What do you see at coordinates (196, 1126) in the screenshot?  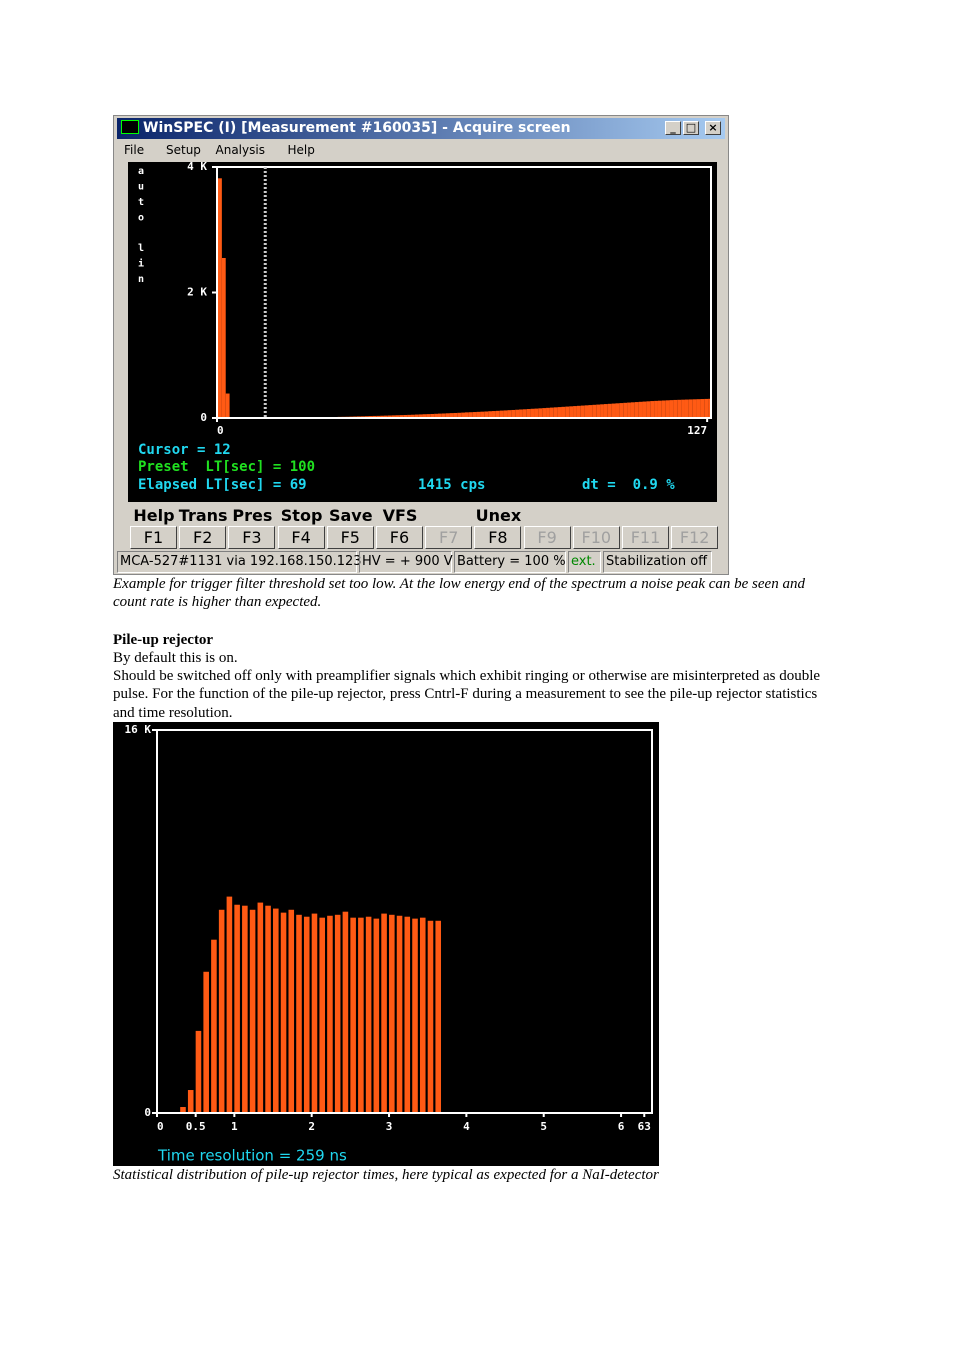 I see `x-tick-label: 0.5` at bounding box center [196, 1126].